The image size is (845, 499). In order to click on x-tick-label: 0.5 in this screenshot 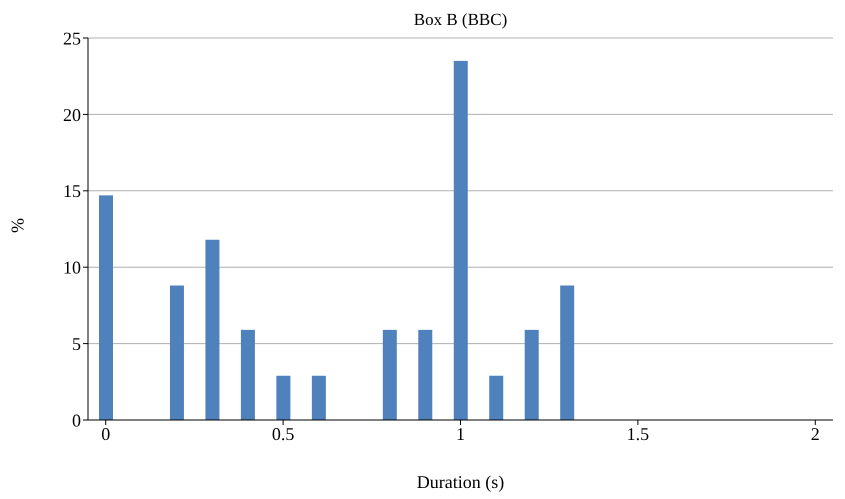, I will do `click(283, 434)`.